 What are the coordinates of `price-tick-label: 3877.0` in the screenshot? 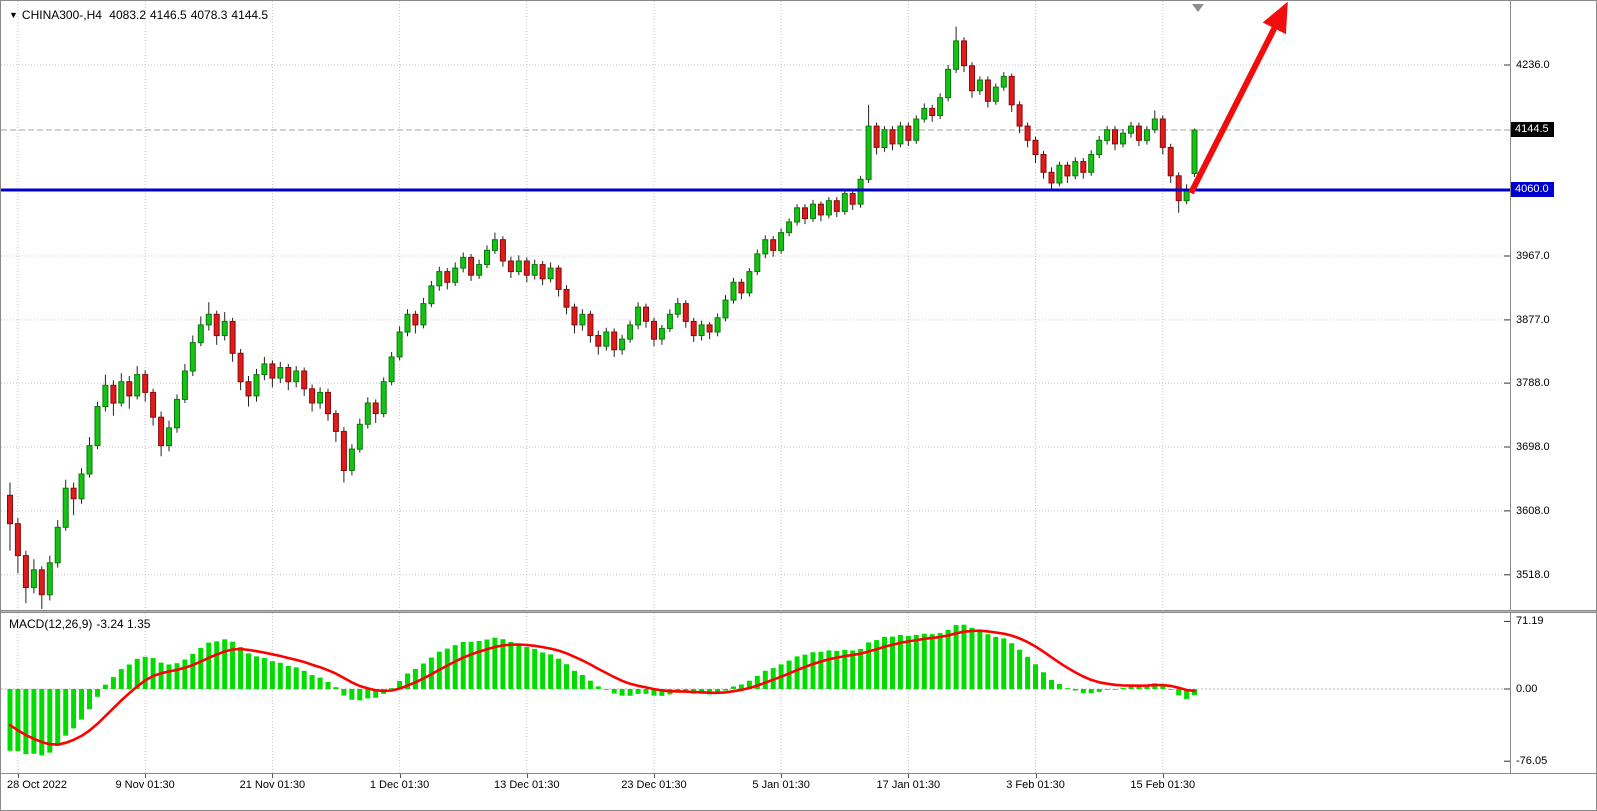 It's located at (1533, 319).